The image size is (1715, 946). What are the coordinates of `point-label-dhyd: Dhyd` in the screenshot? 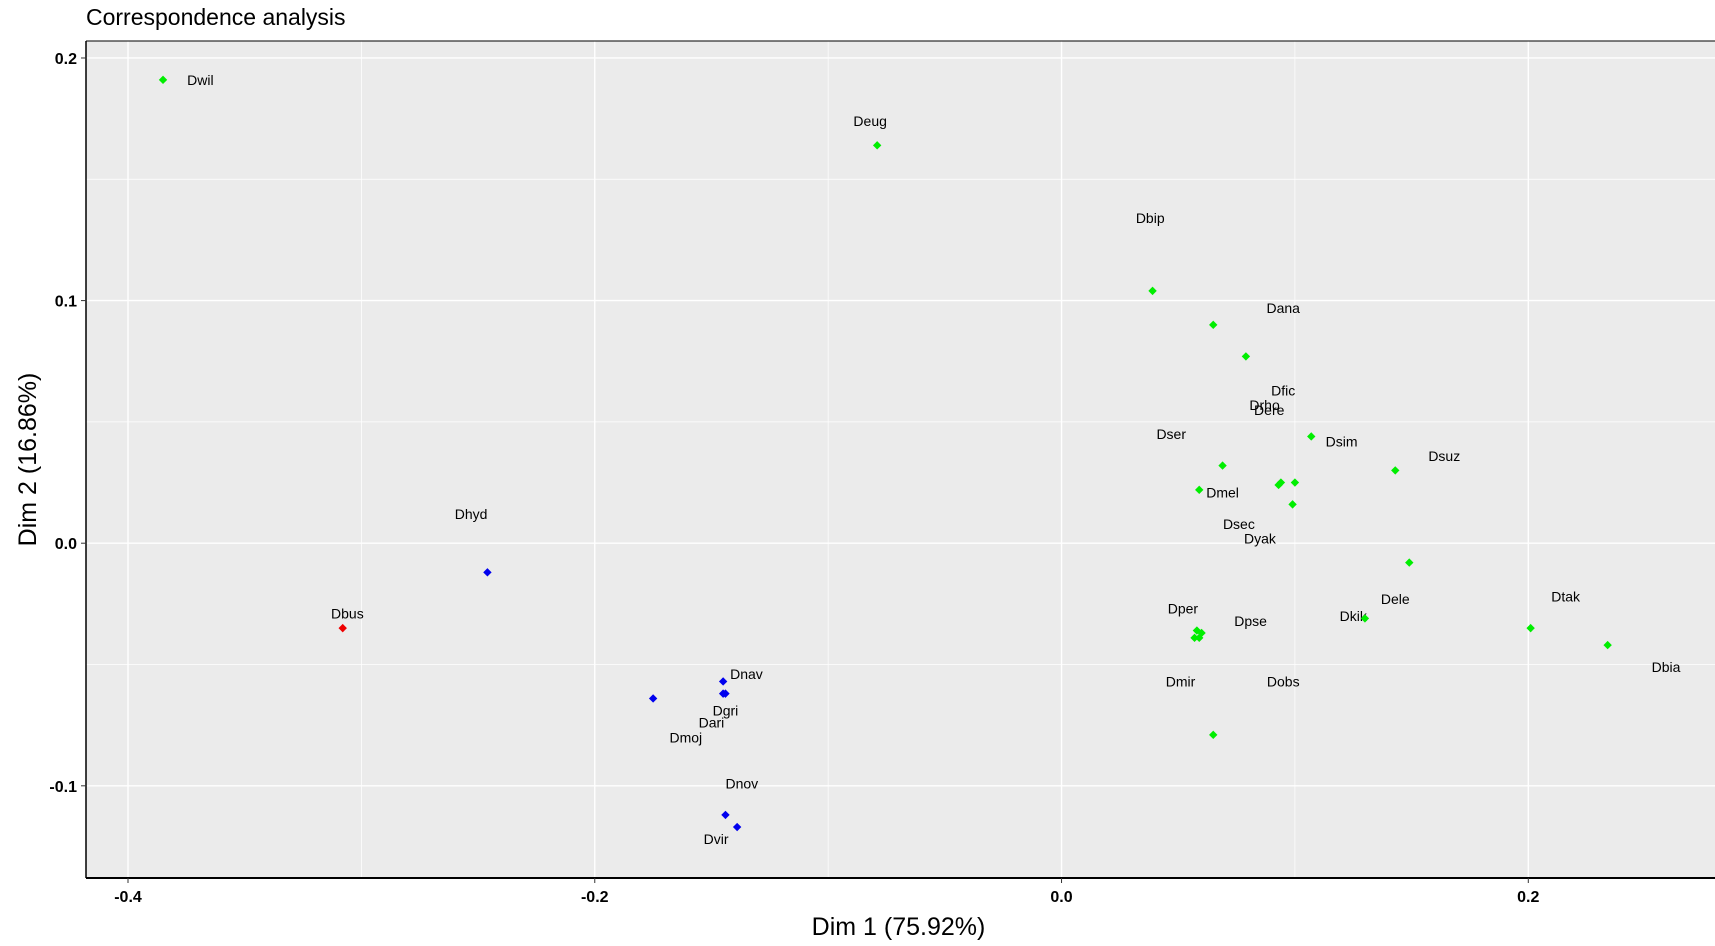 It's located at (471, 514).